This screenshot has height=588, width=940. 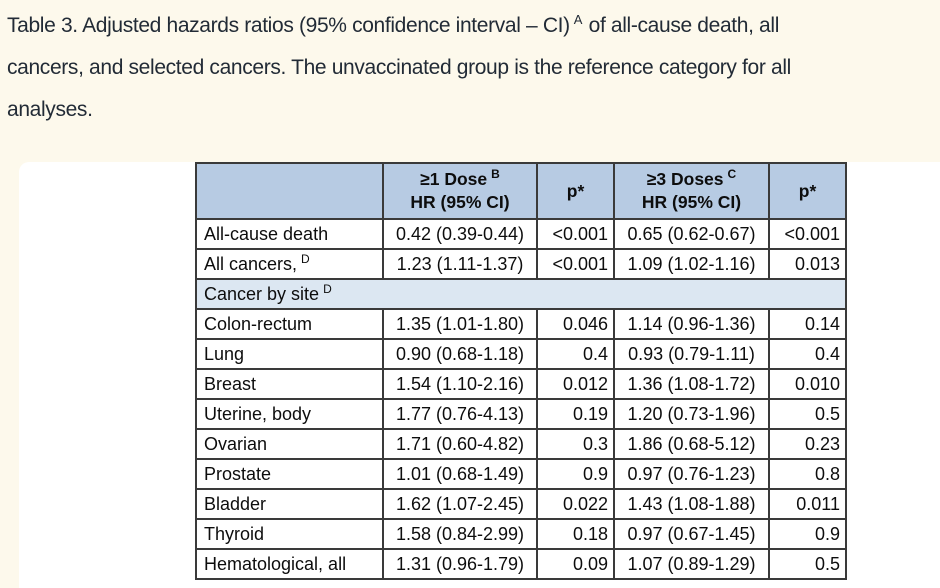 What do you see at coordinates (732, 174) in the screenshot?
I see `footnote-ref-c: C` at bounding box center [732, 174].